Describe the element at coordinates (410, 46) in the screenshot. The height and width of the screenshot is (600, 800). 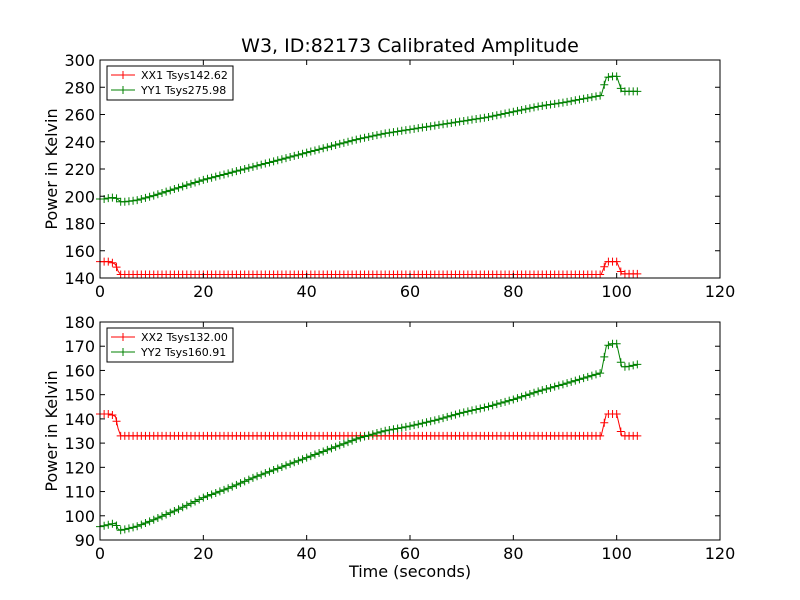
I see `figure-title: W3, ID:82173 Calibrated Amplitude` at that location.